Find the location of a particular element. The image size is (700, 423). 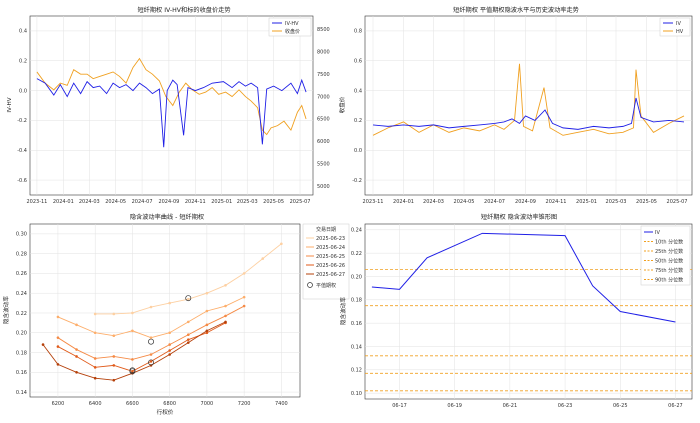

x-tick-label: 7200 is located at coordinates (244, 404).